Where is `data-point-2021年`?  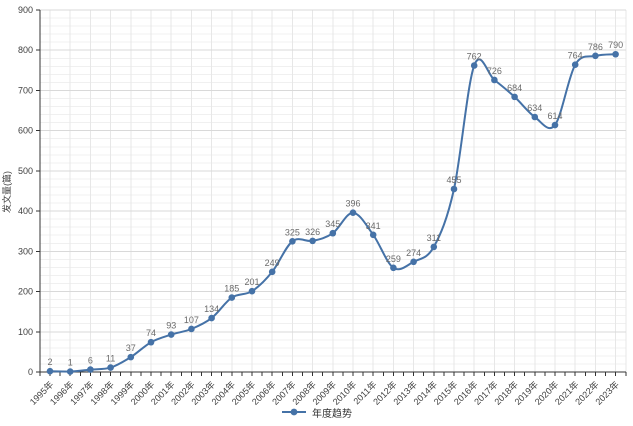
data-point-2021年 is located at coordinates (575, 65).